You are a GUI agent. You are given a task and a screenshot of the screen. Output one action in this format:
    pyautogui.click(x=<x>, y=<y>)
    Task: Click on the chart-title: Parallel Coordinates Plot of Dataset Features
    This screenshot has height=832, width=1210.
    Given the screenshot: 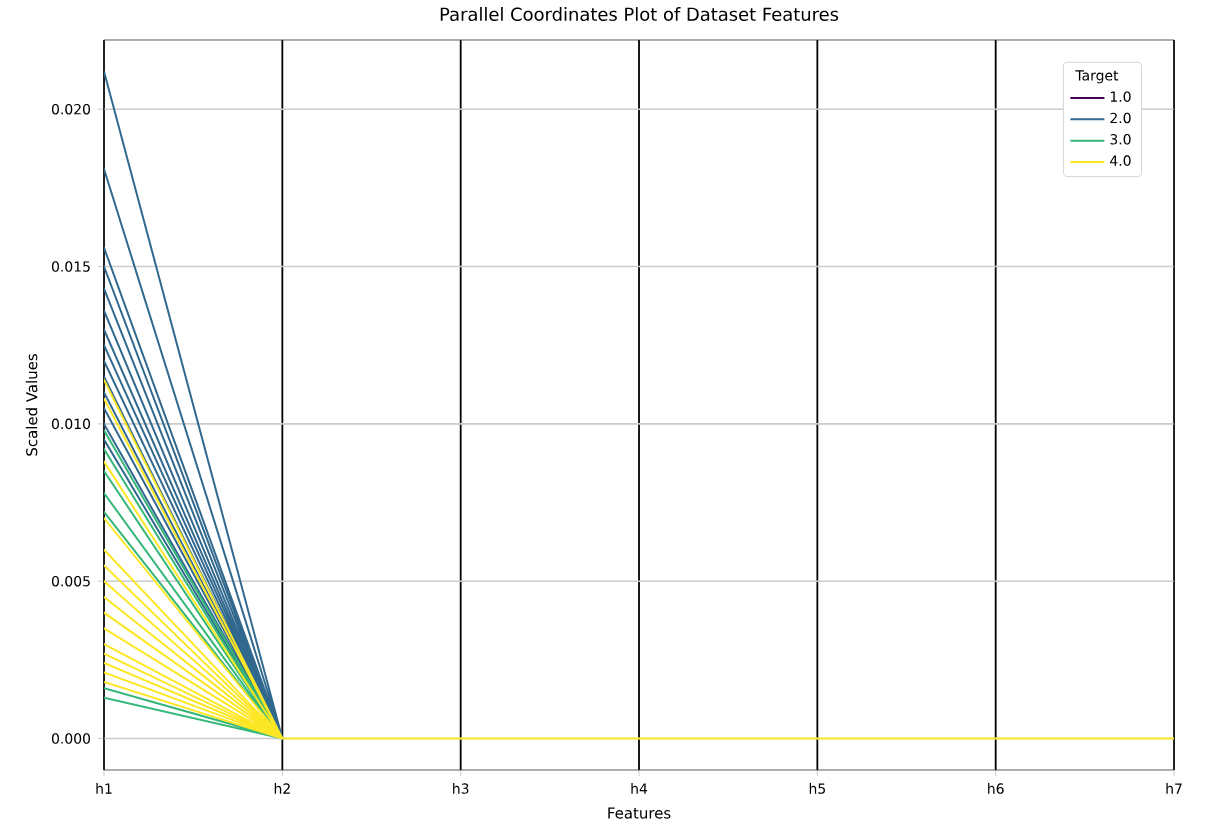 What is the action you would take?
    pyautogui.click(x=639, y=14)
    